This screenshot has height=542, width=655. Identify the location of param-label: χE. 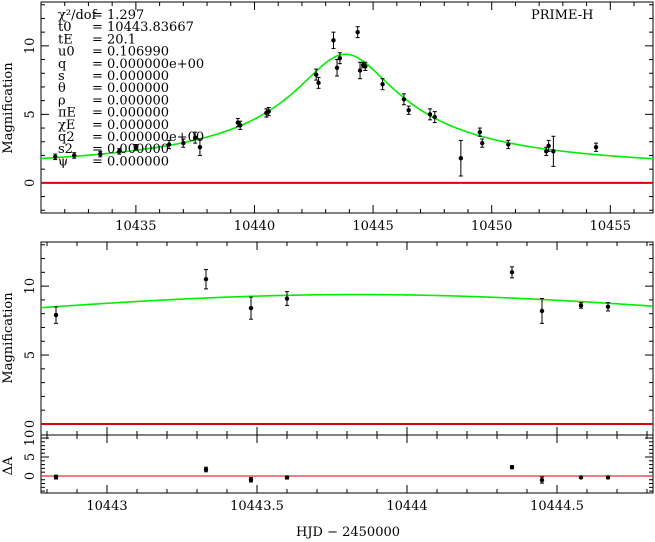
(66, 125).